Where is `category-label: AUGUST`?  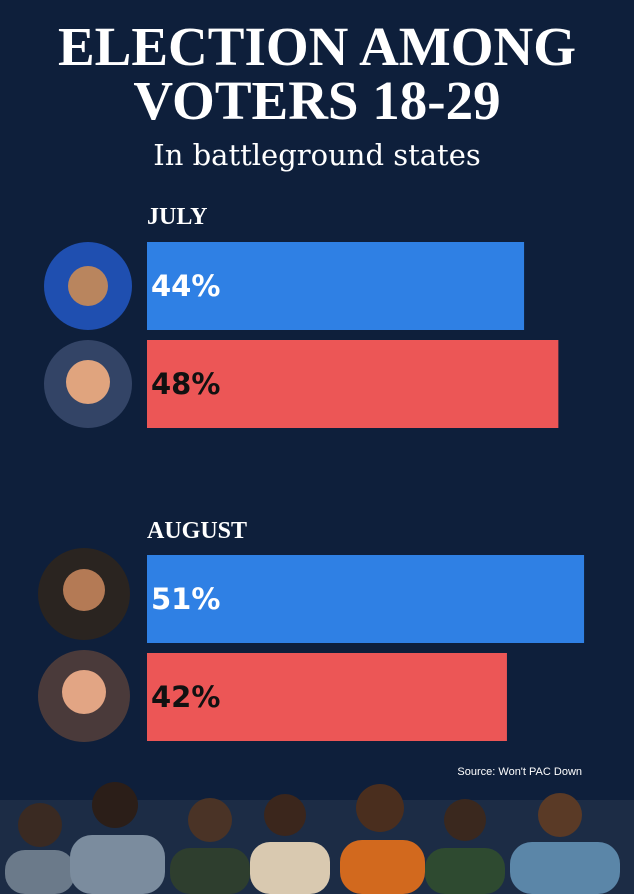
category-label: AUGUST is located at coordinates (197, 531).